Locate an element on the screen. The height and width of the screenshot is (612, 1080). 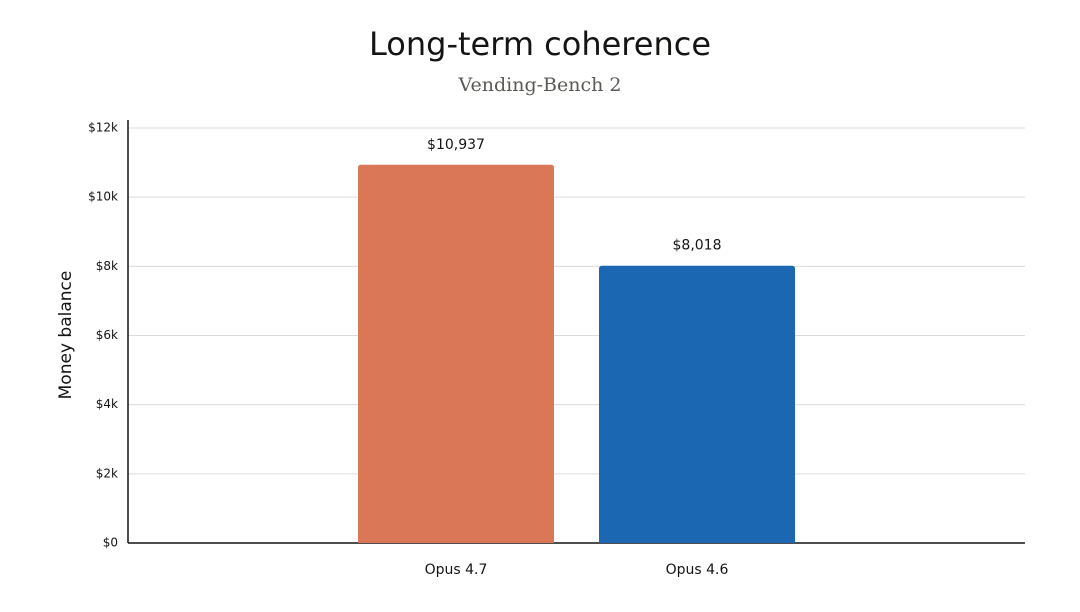
chart-title: Long-term coherence is located at coordinates (540, 44).